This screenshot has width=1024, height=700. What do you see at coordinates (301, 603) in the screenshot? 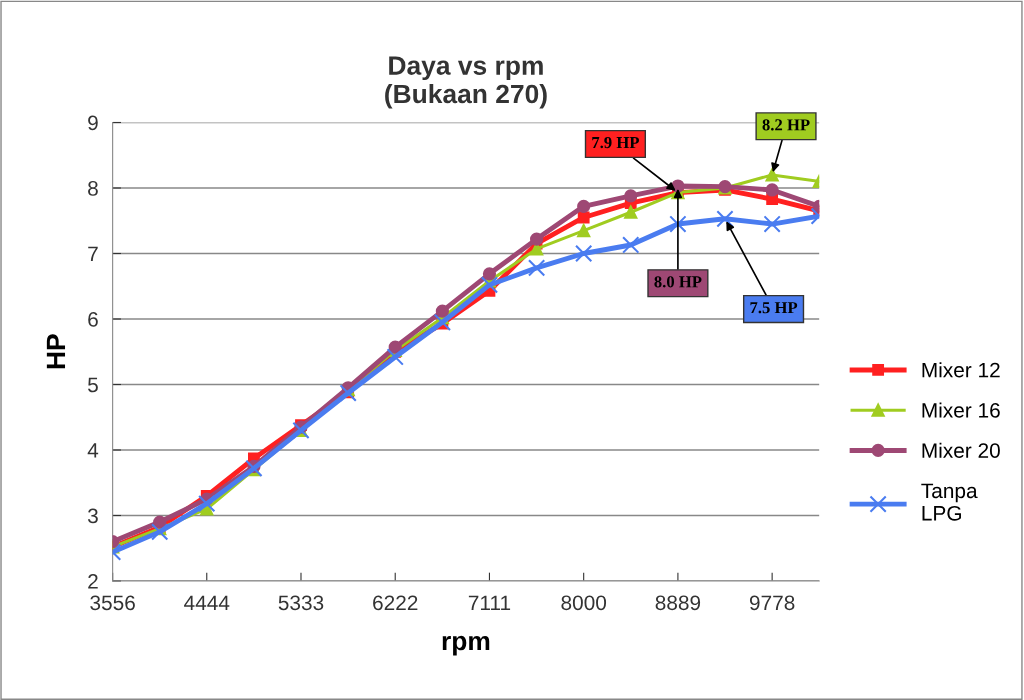
I see `x-tick-label: 5333` at bounding box center [301, 603].